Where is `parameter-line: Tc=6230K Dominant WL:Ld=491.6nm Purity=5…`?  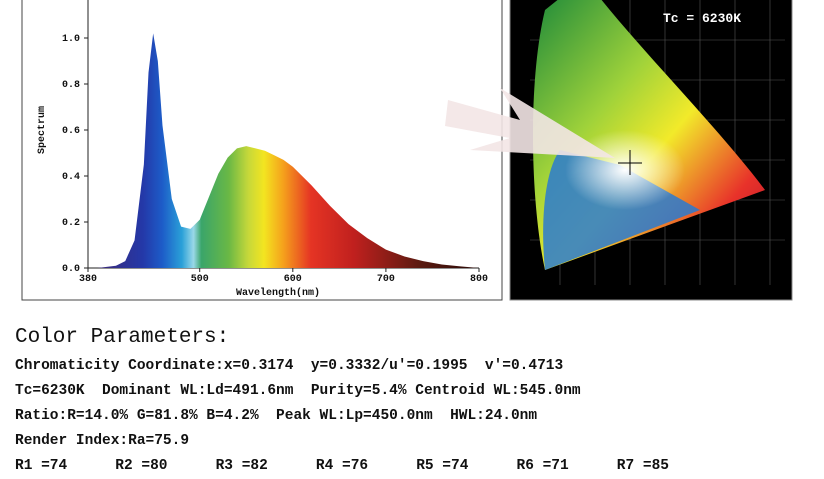 parameter-line: Tc=6230K Dominant WL:Ld=491.6nm Purity=5… is located at coordinates (298, 391).